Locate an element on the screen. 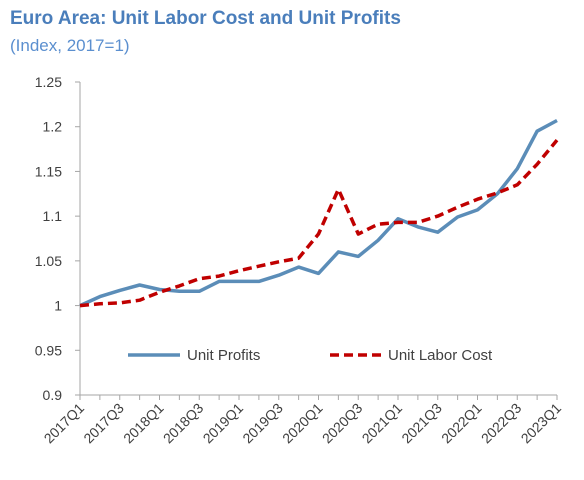 Image resolution: width=584 pixels, height=480 pixels. y-tick-label: 1.1 is located at coordinates (53, 216).